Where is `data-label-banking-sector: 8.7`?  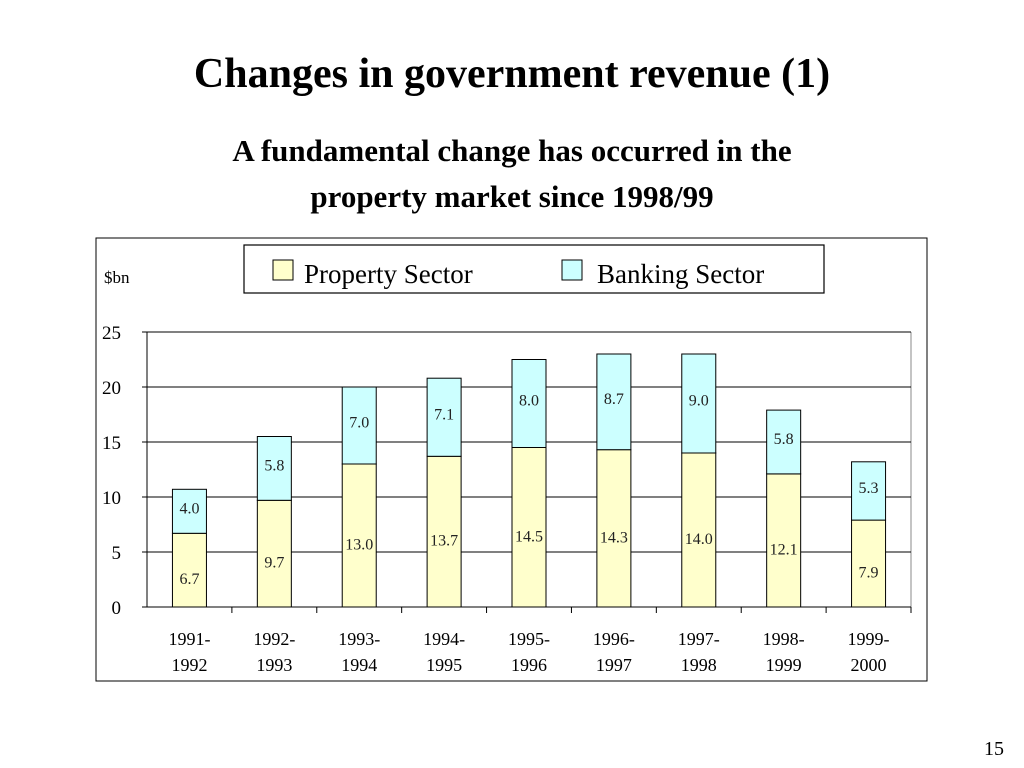
data-label-banking-sector: 8.7 is located at coordinates (614, 399).